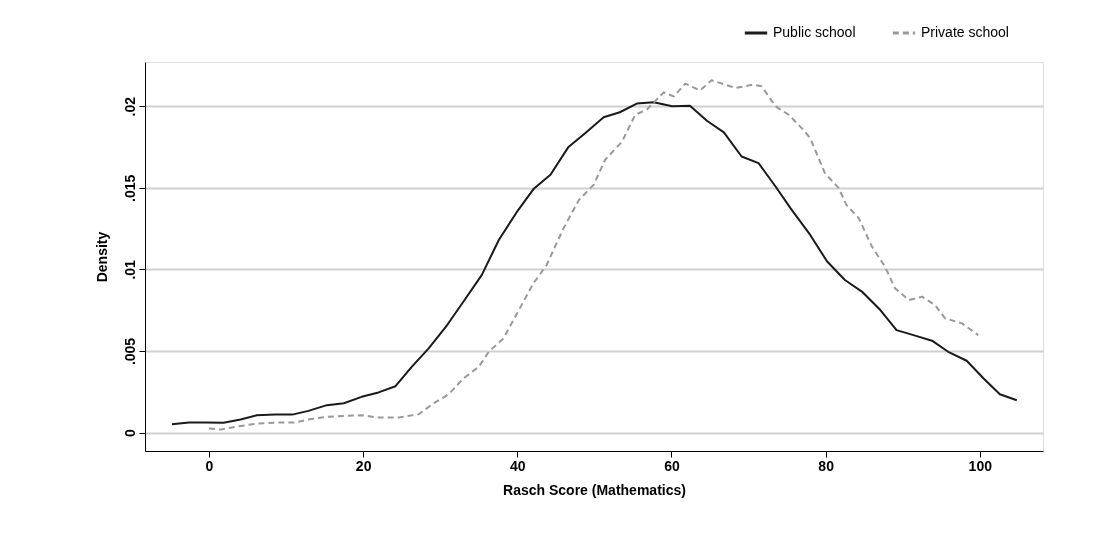 Image resolution: width=1096 pixels, height=554 pixels. What do you see at coordinates (980, 465) in the screenshot?
I see `x-tick-label: 100` at bounding box center [980, 465].